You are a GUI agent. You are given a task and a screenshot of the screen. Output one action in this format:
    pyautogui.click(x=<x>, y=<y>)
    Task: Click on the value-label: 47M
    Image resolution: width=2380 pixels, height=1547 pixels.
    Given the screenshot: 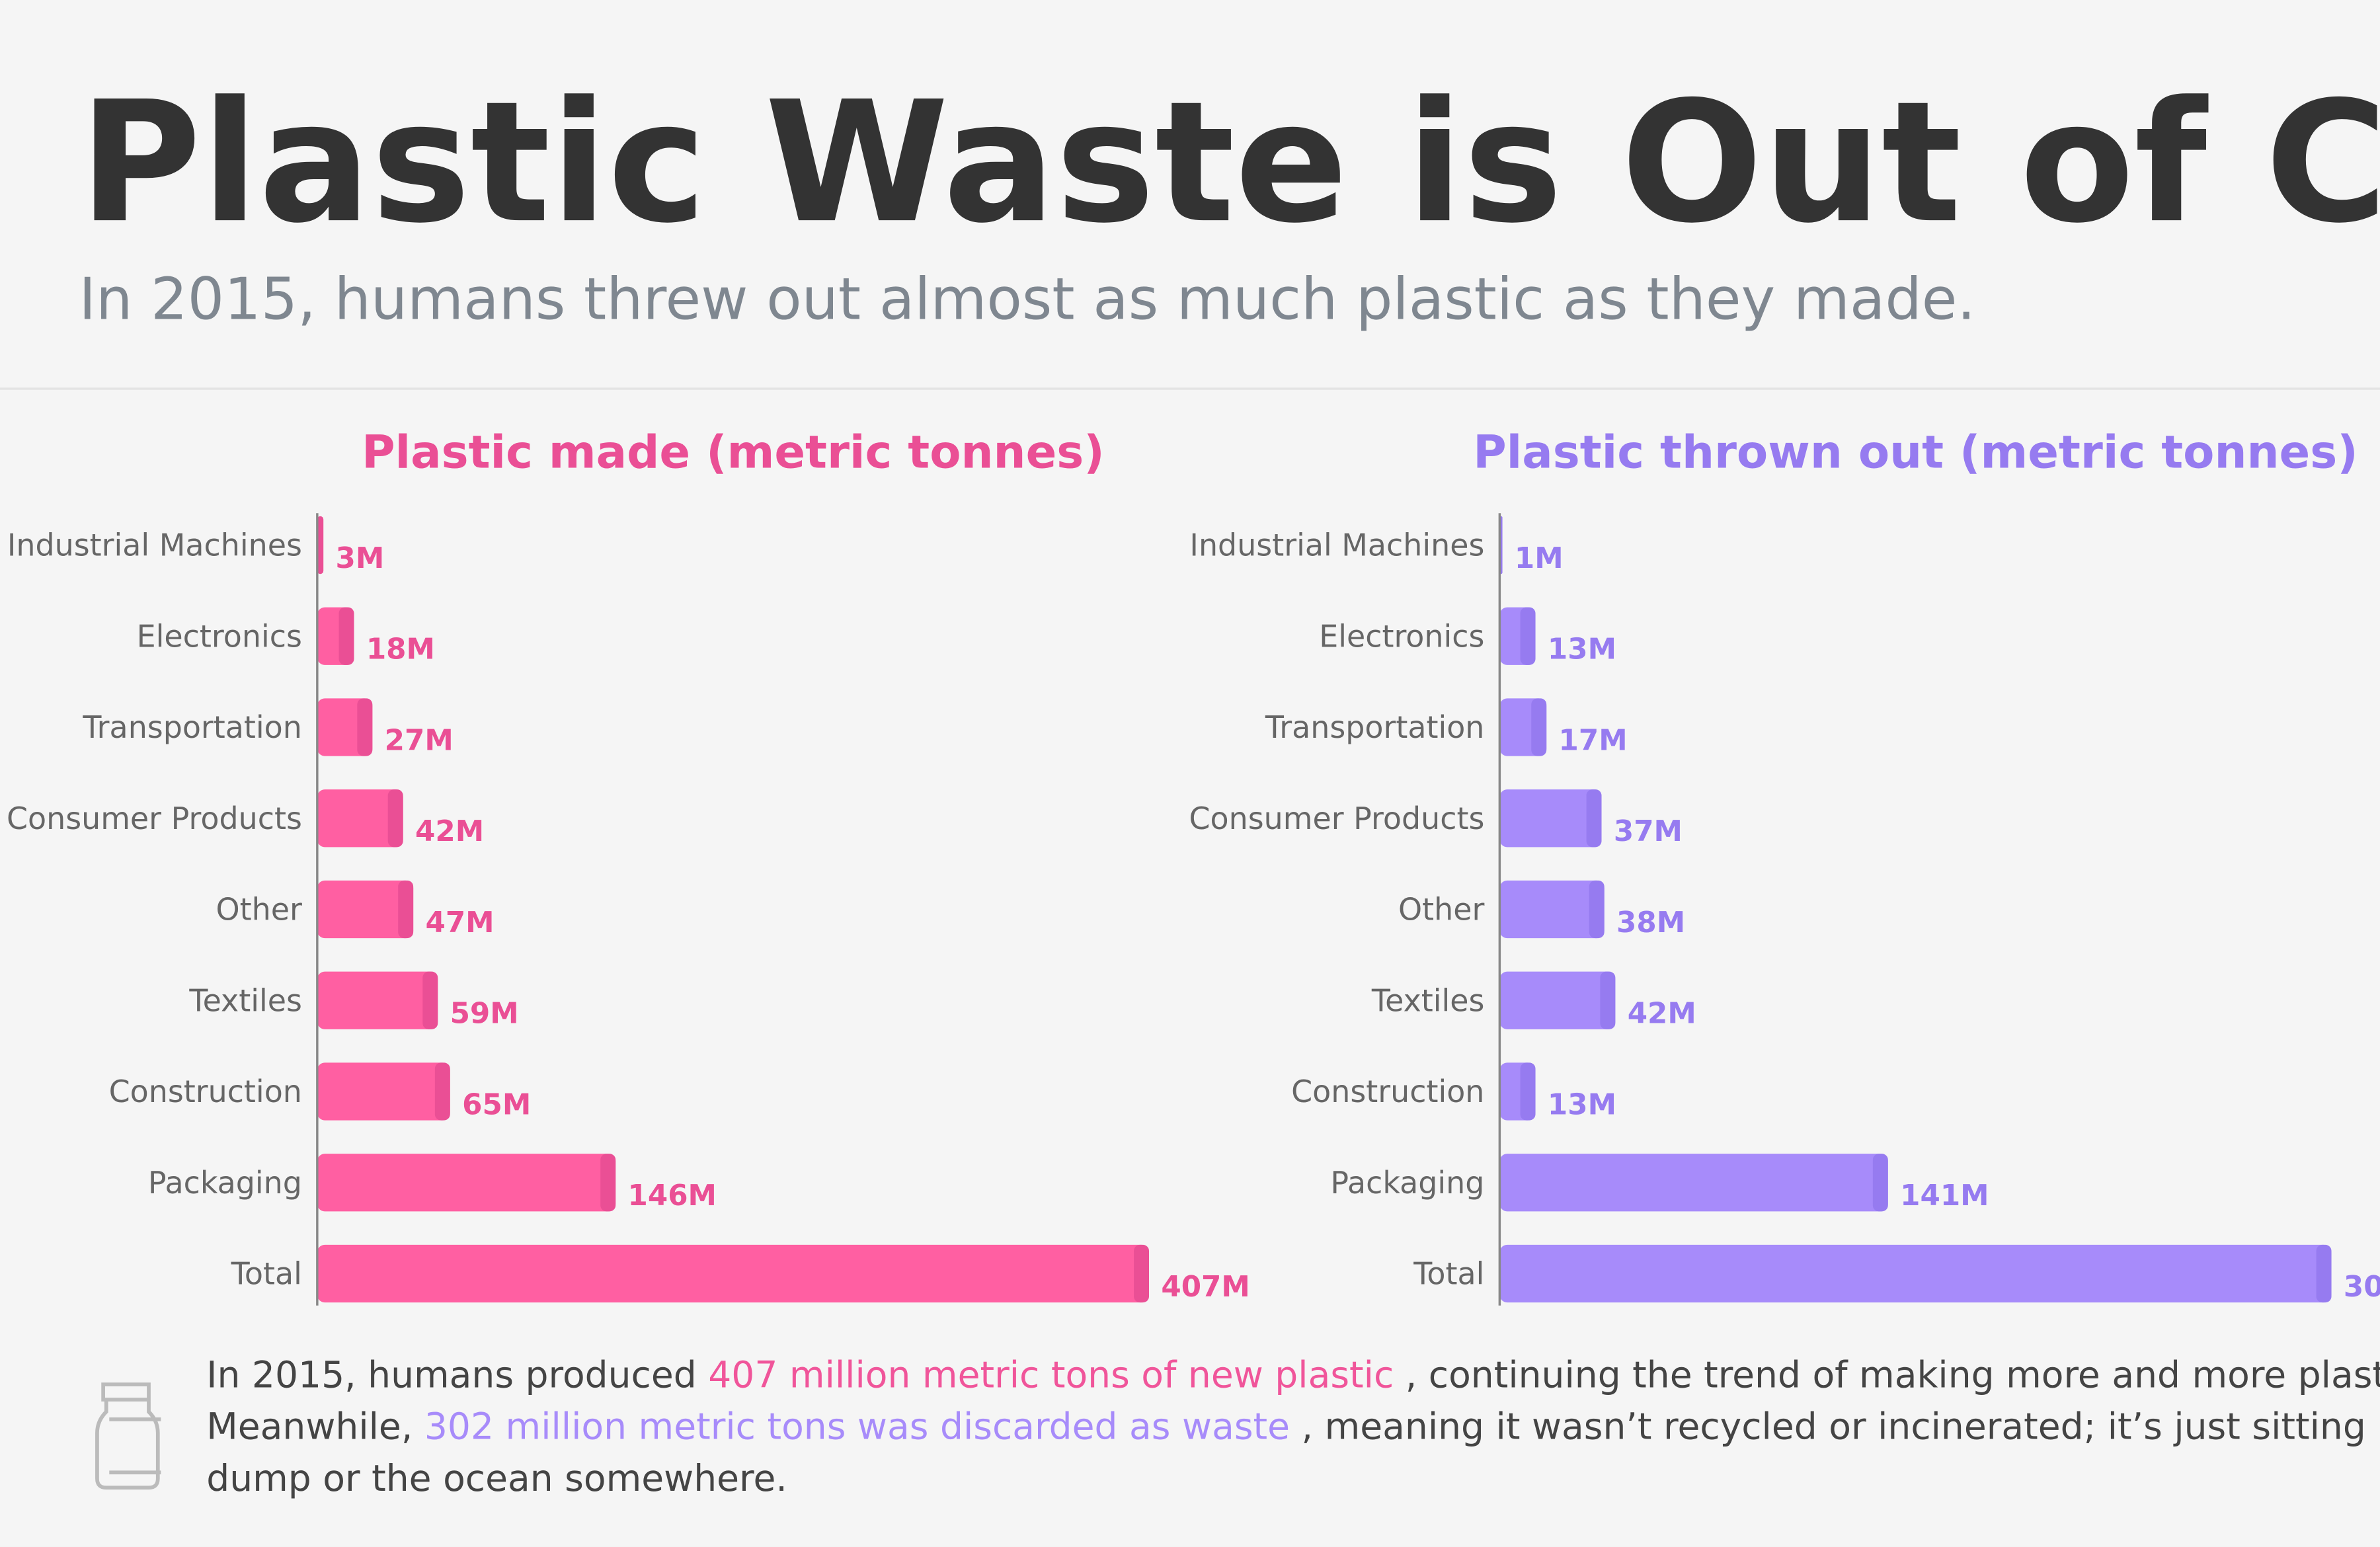 What is the action you would take?
    pyautogui.click(x=460, y=922)
    